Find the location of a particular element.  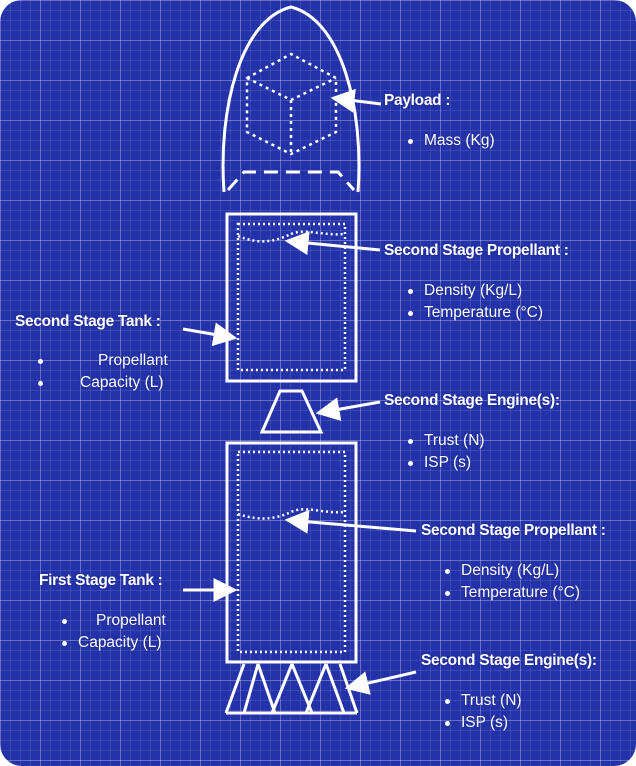

second-engine-props: Trust (N) ISP (s) is located at coordinates (445, 452).